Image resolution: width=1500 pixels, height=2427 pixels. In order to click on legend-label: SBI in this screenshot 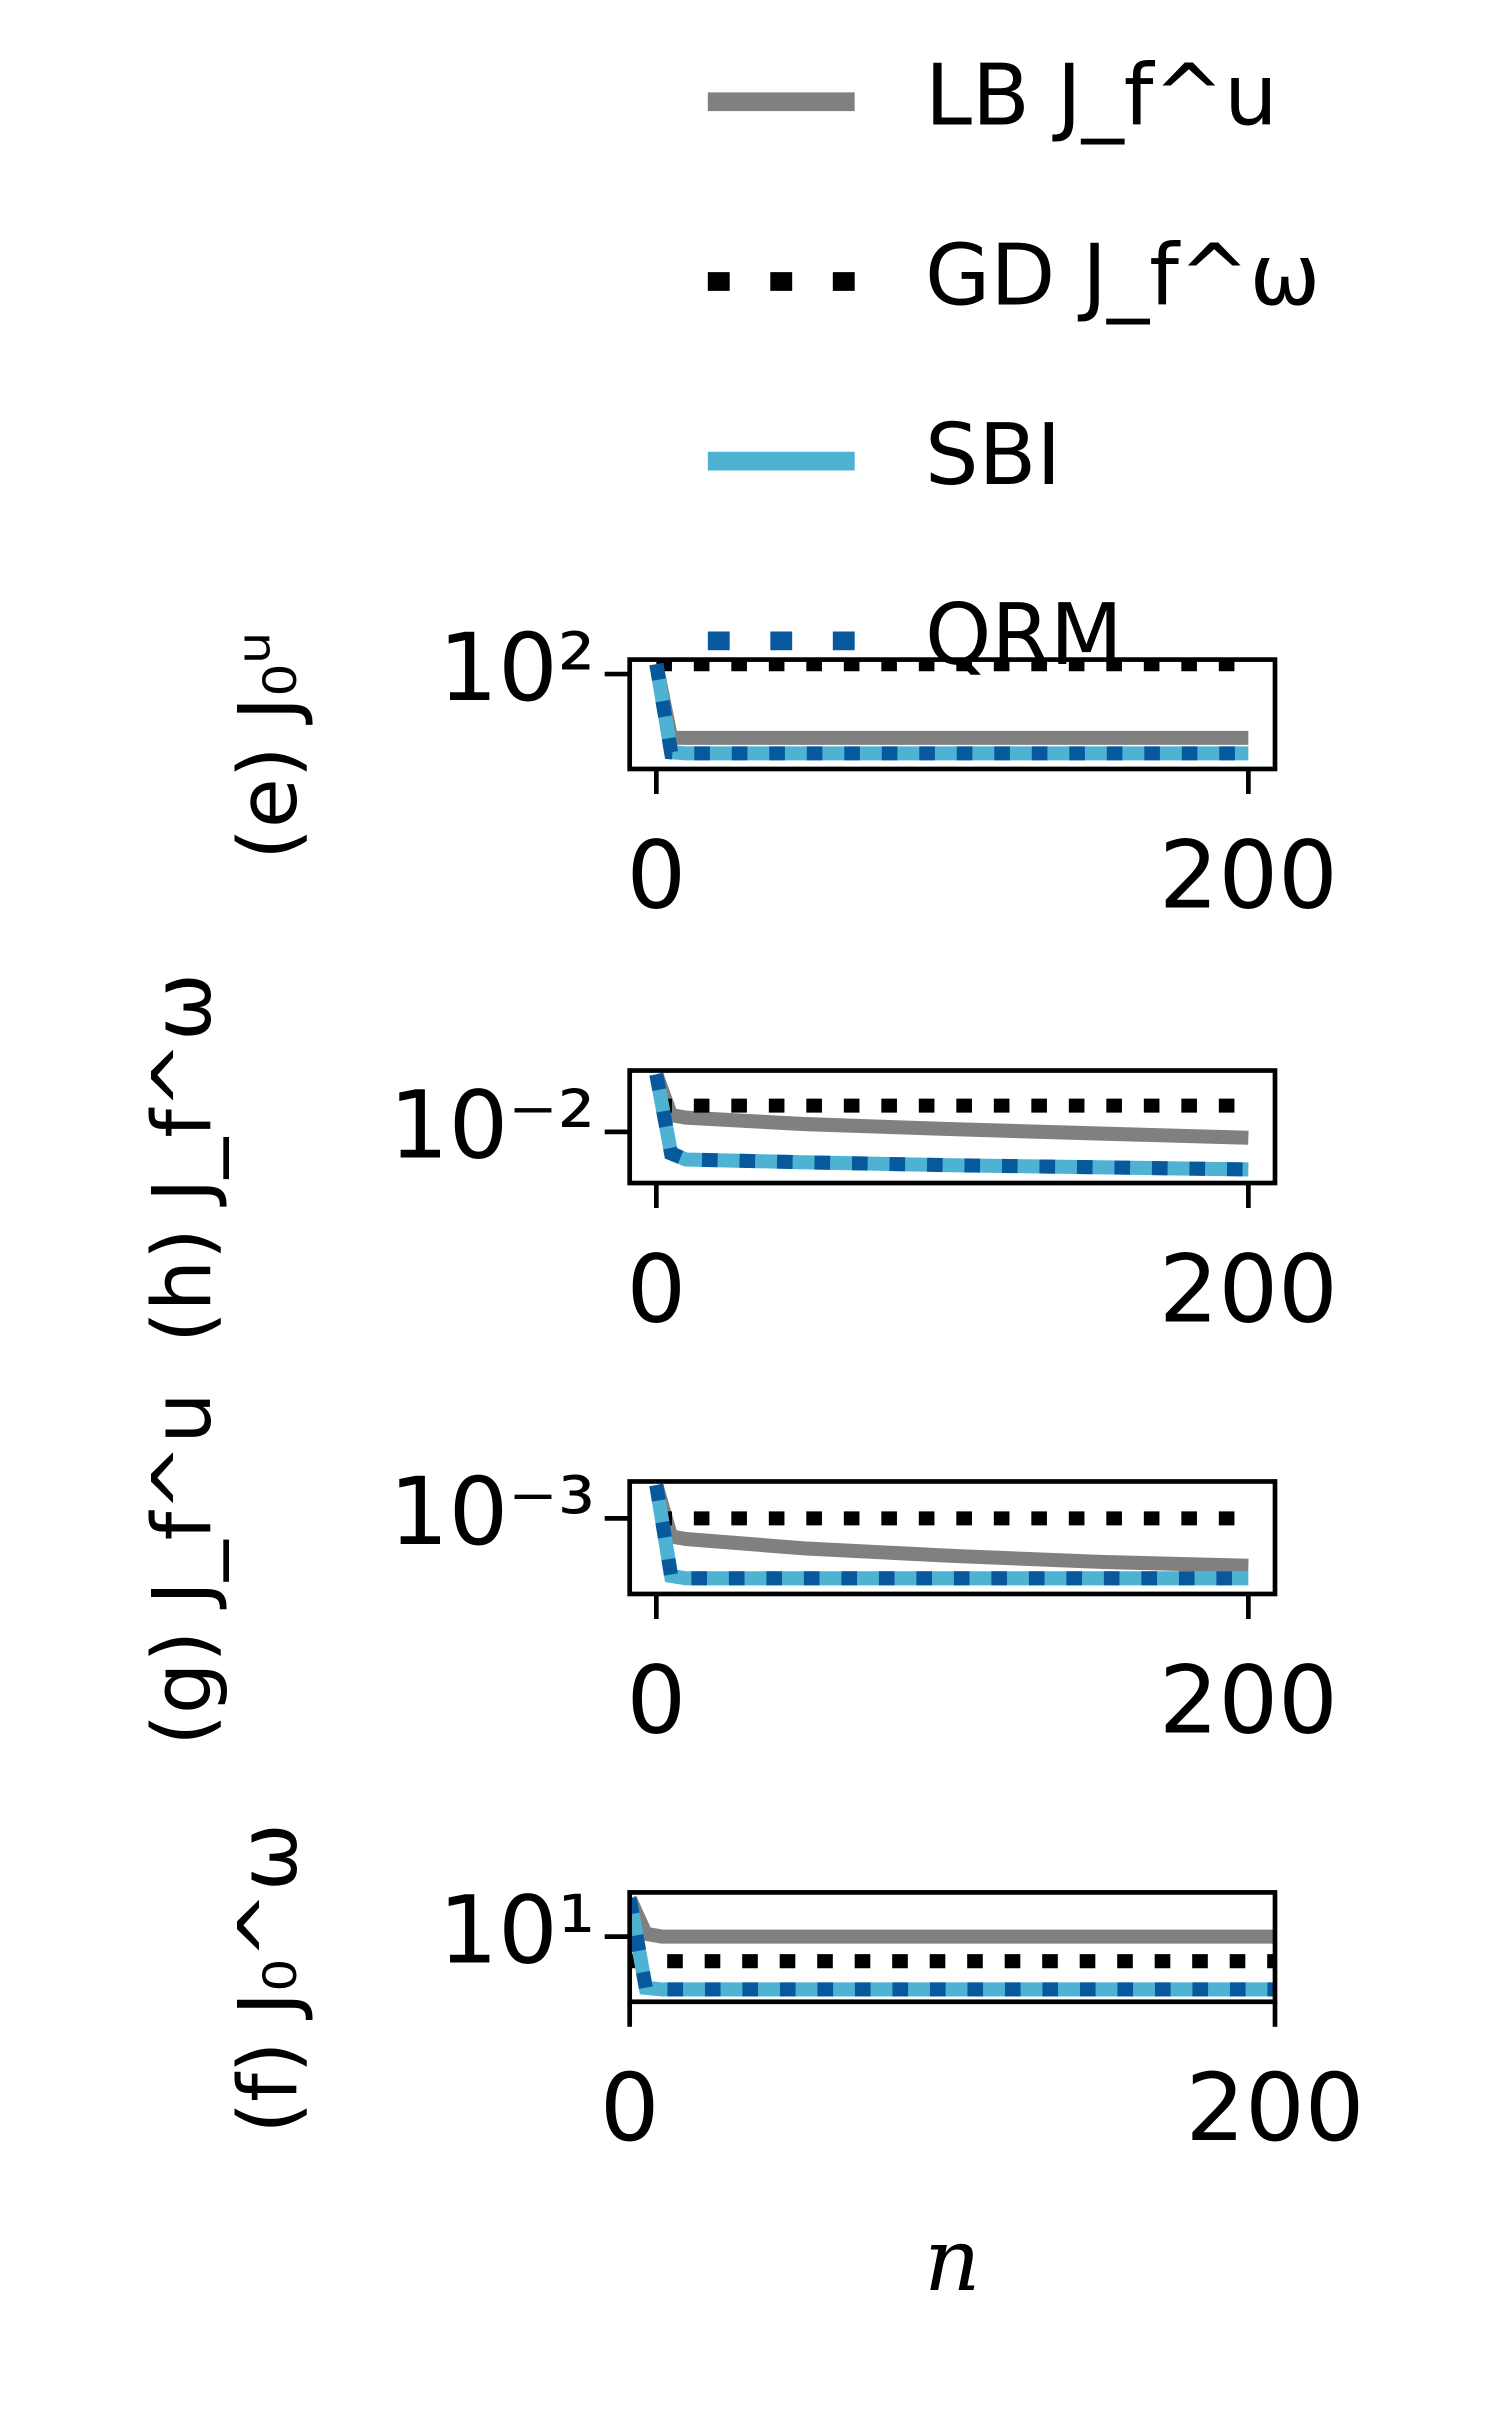, I will do `click(993, 455)`.